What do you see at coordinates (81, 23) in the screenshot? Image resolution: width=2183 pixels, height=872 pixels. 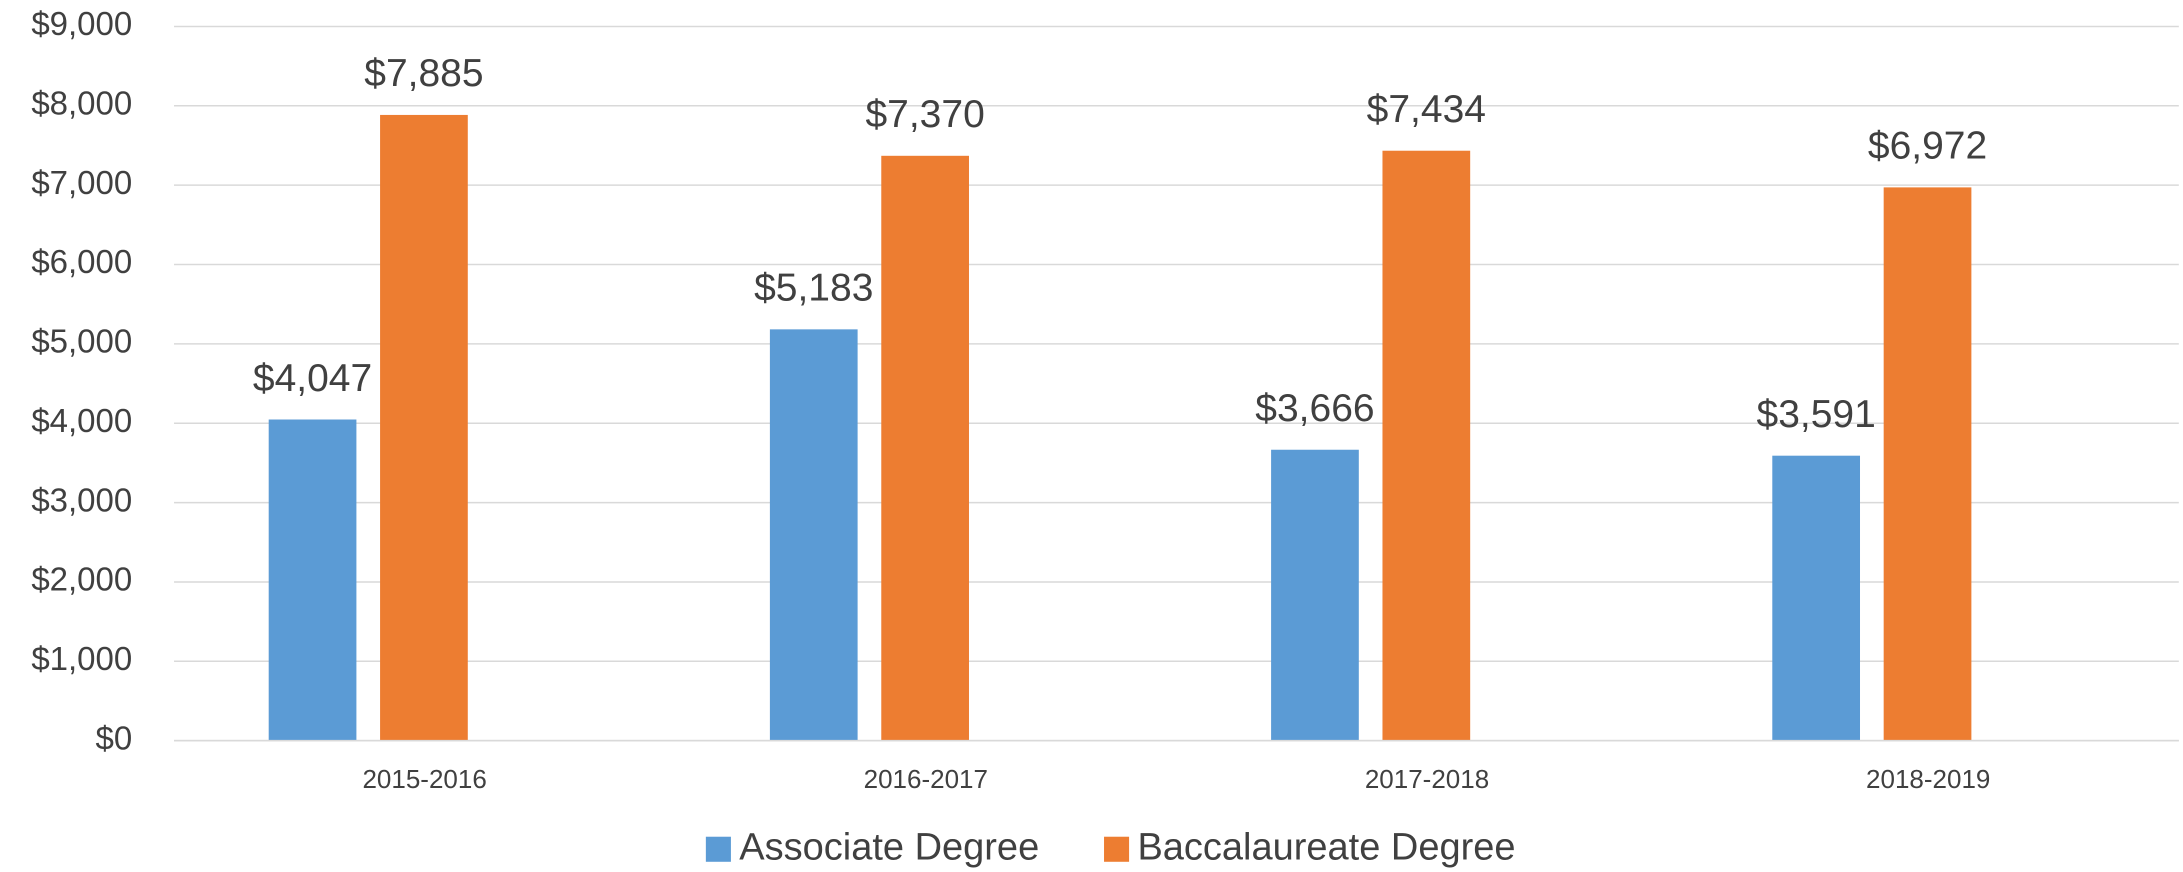 I see `y-tick-label: $9,000` at bounding box center [81, 23].